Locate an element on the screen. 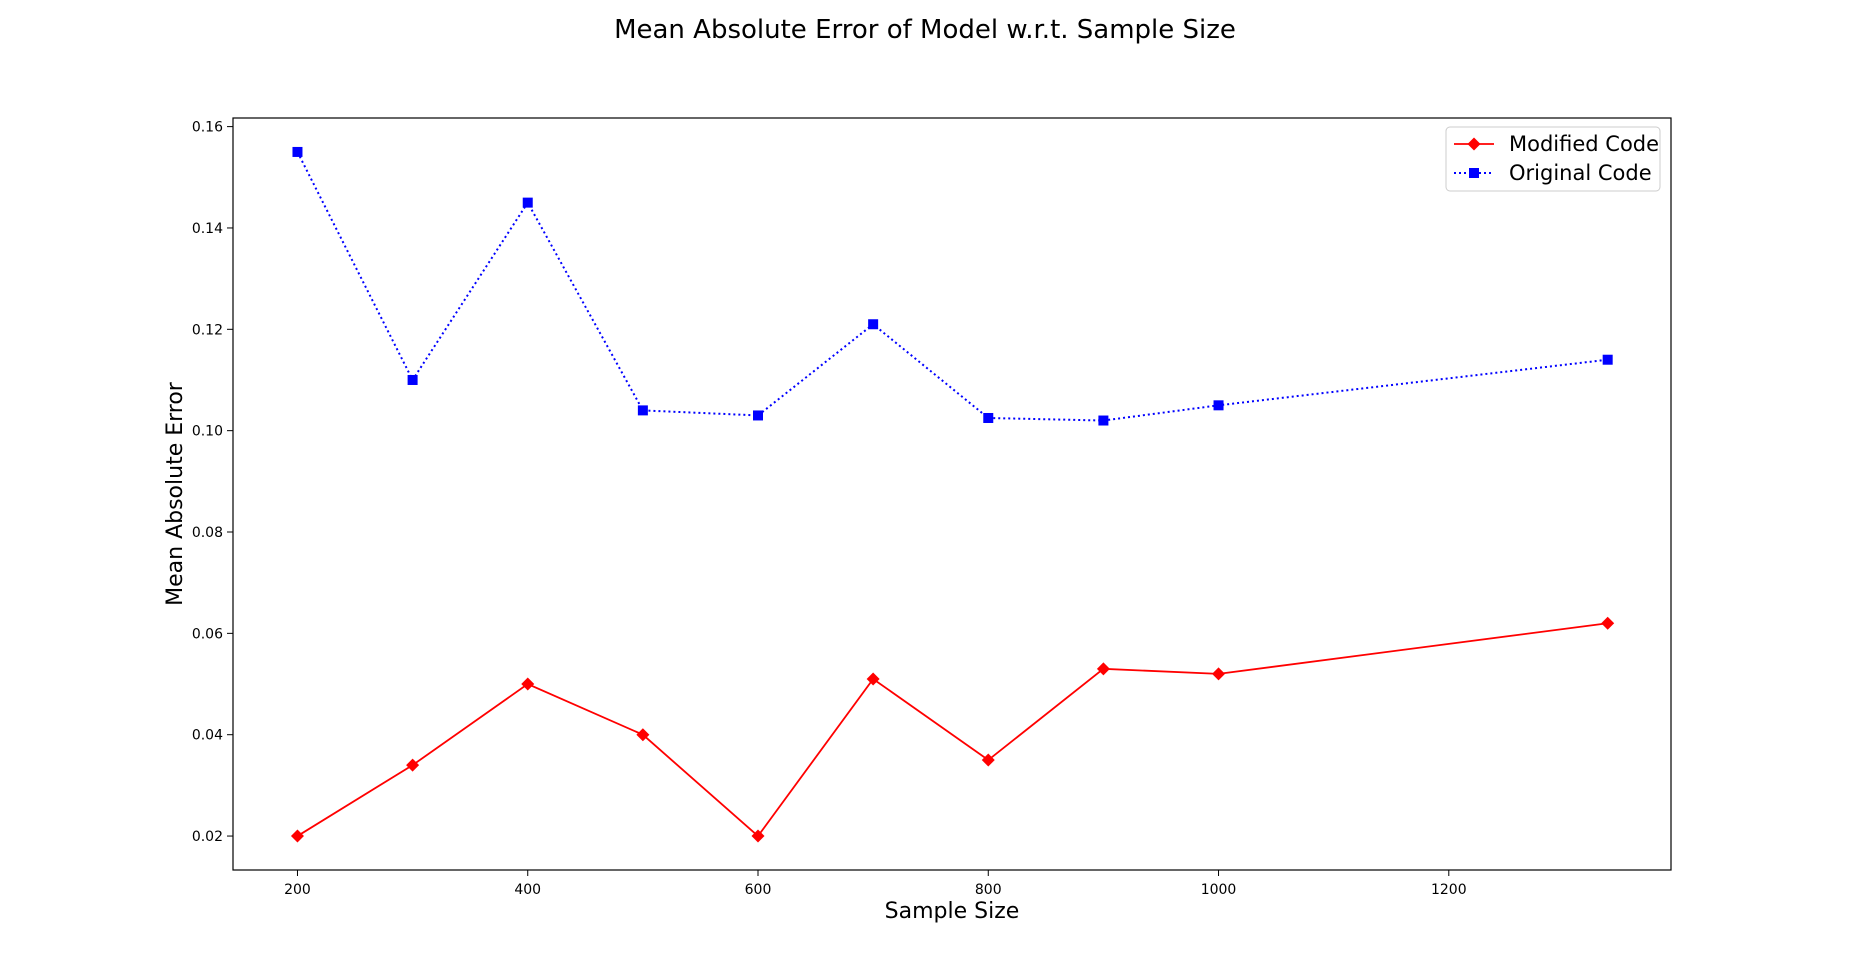  y-tick-label: 0.12 is located at coordinates (207, 330).